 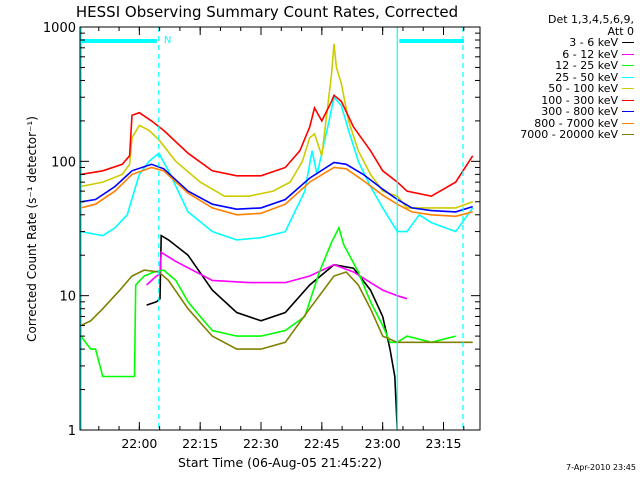 I want to click on legend-label: 7000 - 20000 keV, so click(x=569, y=134).